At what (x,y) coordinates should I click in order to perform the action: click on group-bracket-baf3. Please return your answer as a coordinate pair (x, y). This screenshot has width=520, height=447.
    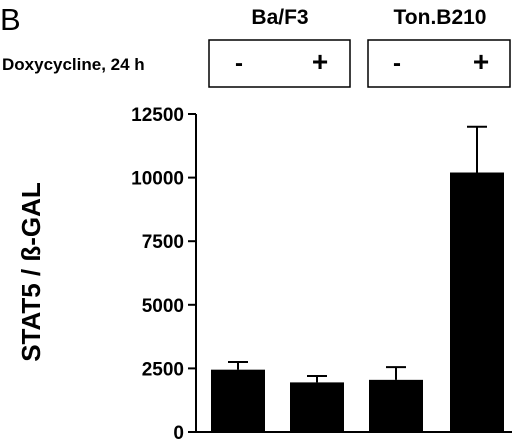
    Looking at the image, I should click on (279, 63).